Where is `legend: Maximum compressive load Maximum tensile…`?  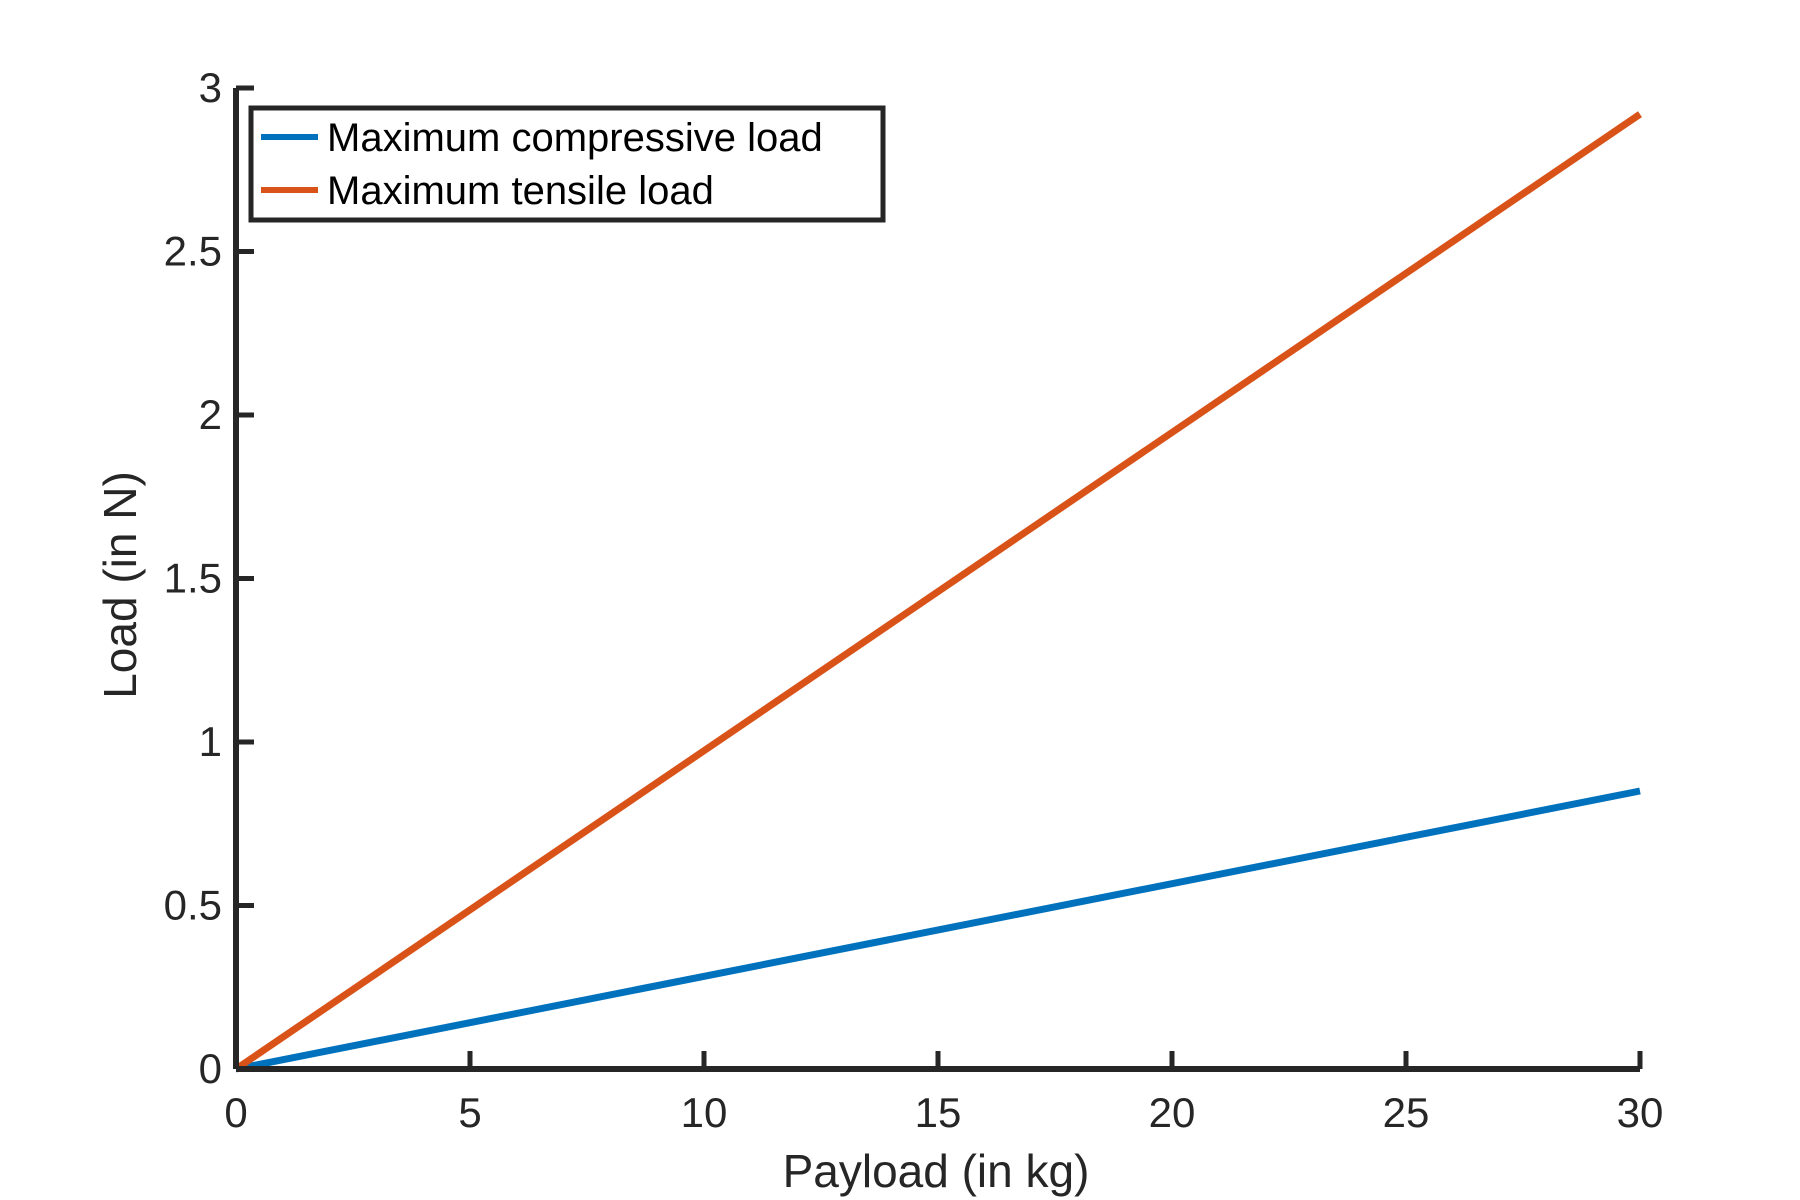
legend: Maximum compressive load Maximum tensile… is located at coordinates (567, 164).